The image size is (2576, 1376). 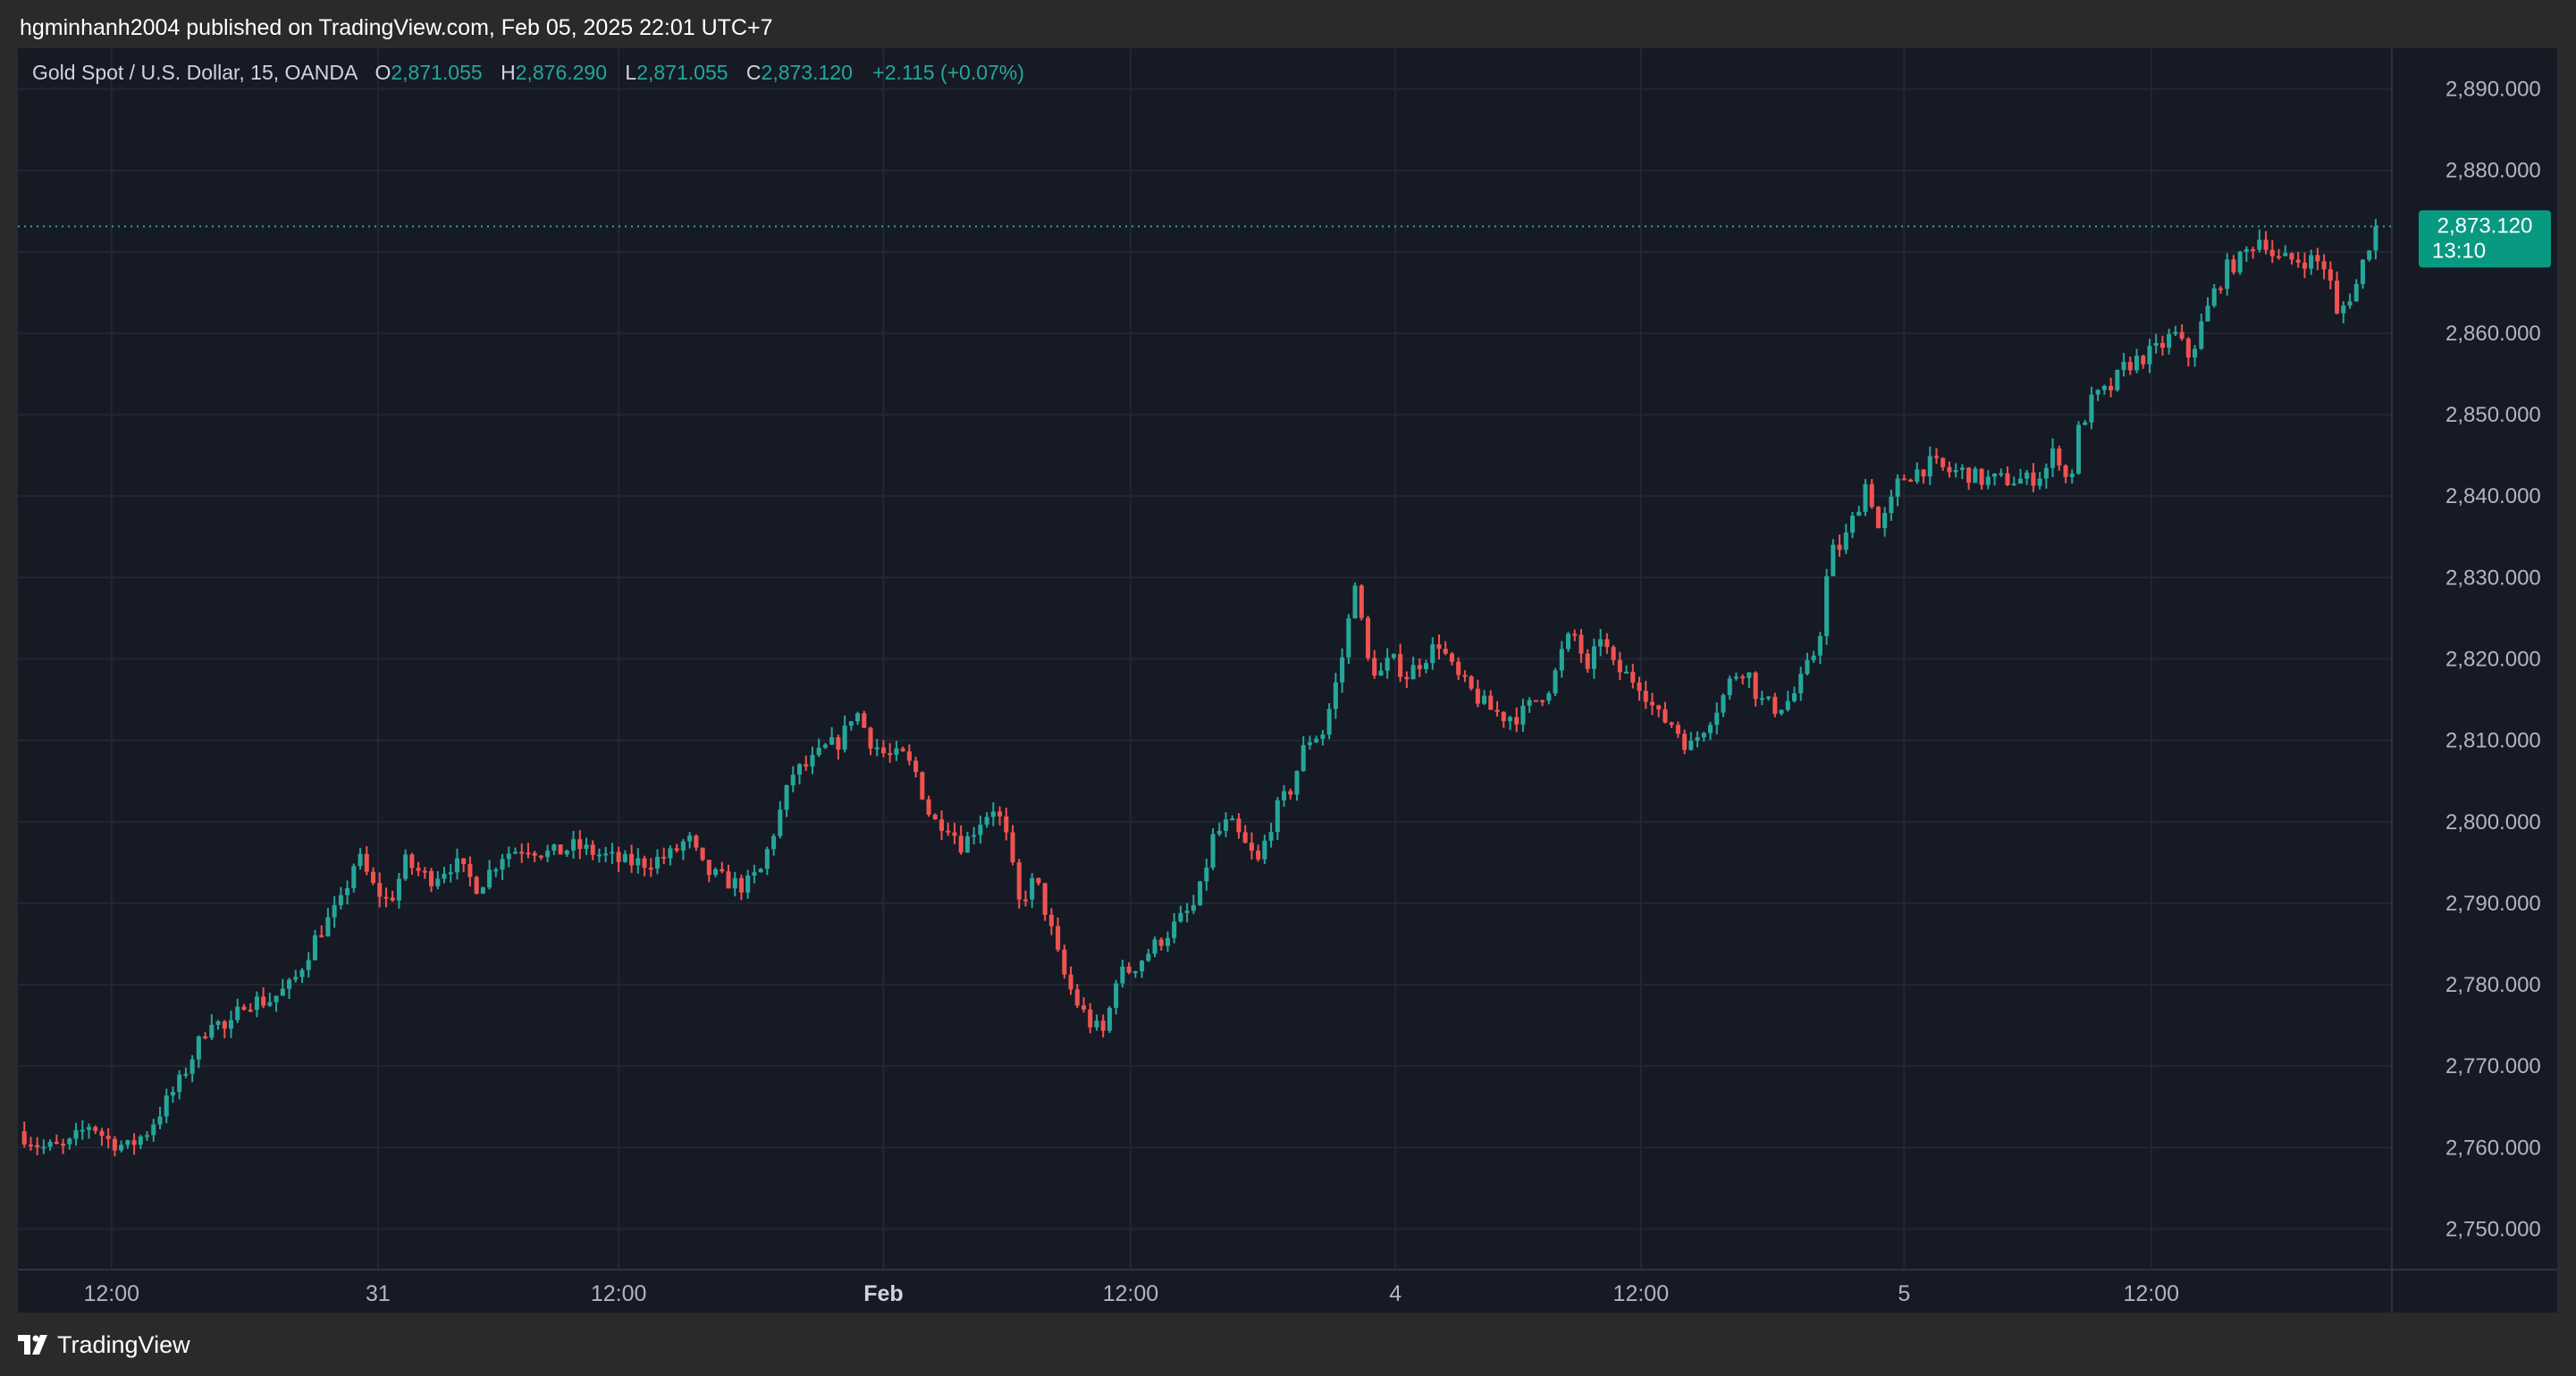 What do you see at coordinates (562, 72) in the screenshot?
I see `high-value: 2,876.290` at bounding box center [562, 72].